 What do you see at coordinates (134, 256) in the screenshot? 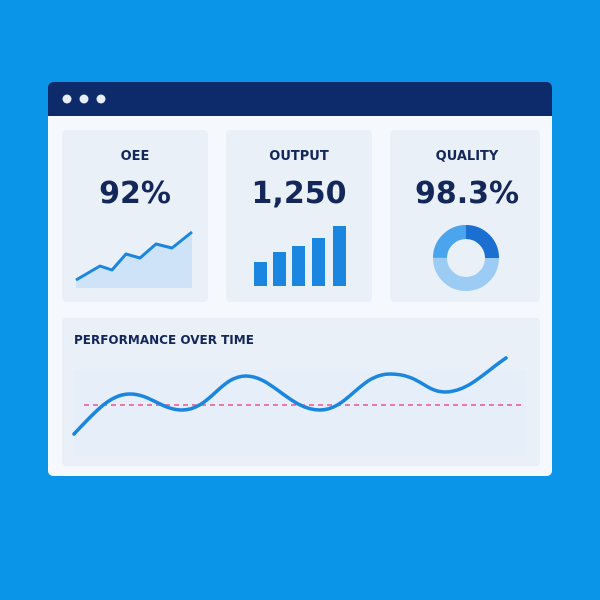
I see `sparkline` at bounding box center [134, 256].